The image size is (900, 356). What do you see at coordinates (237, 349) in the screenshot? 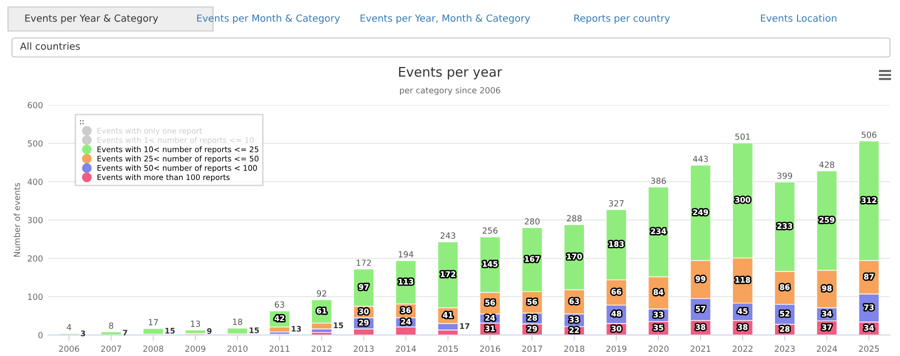
I see `x-tick-label: 2010` at bounding box center [237, 349].